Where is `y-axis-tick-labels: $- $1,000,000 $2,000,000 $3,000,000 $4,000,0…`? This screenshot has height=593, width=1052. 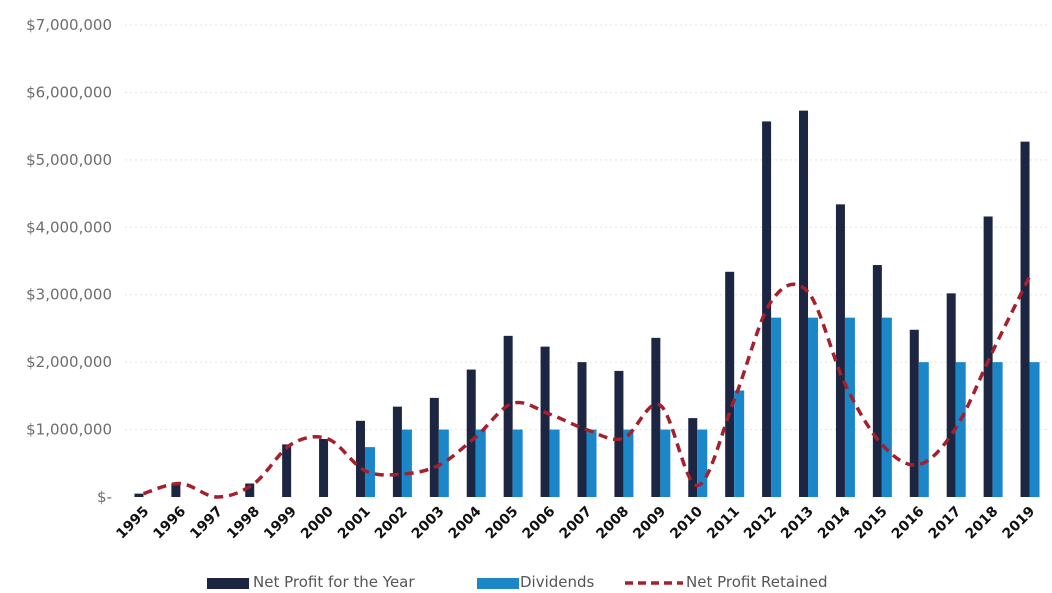 y-axis-tick-labels: $- $1,000,000 $2,000,000 $3,000,000 $4,000,0… is located at coordinates (69, 261).